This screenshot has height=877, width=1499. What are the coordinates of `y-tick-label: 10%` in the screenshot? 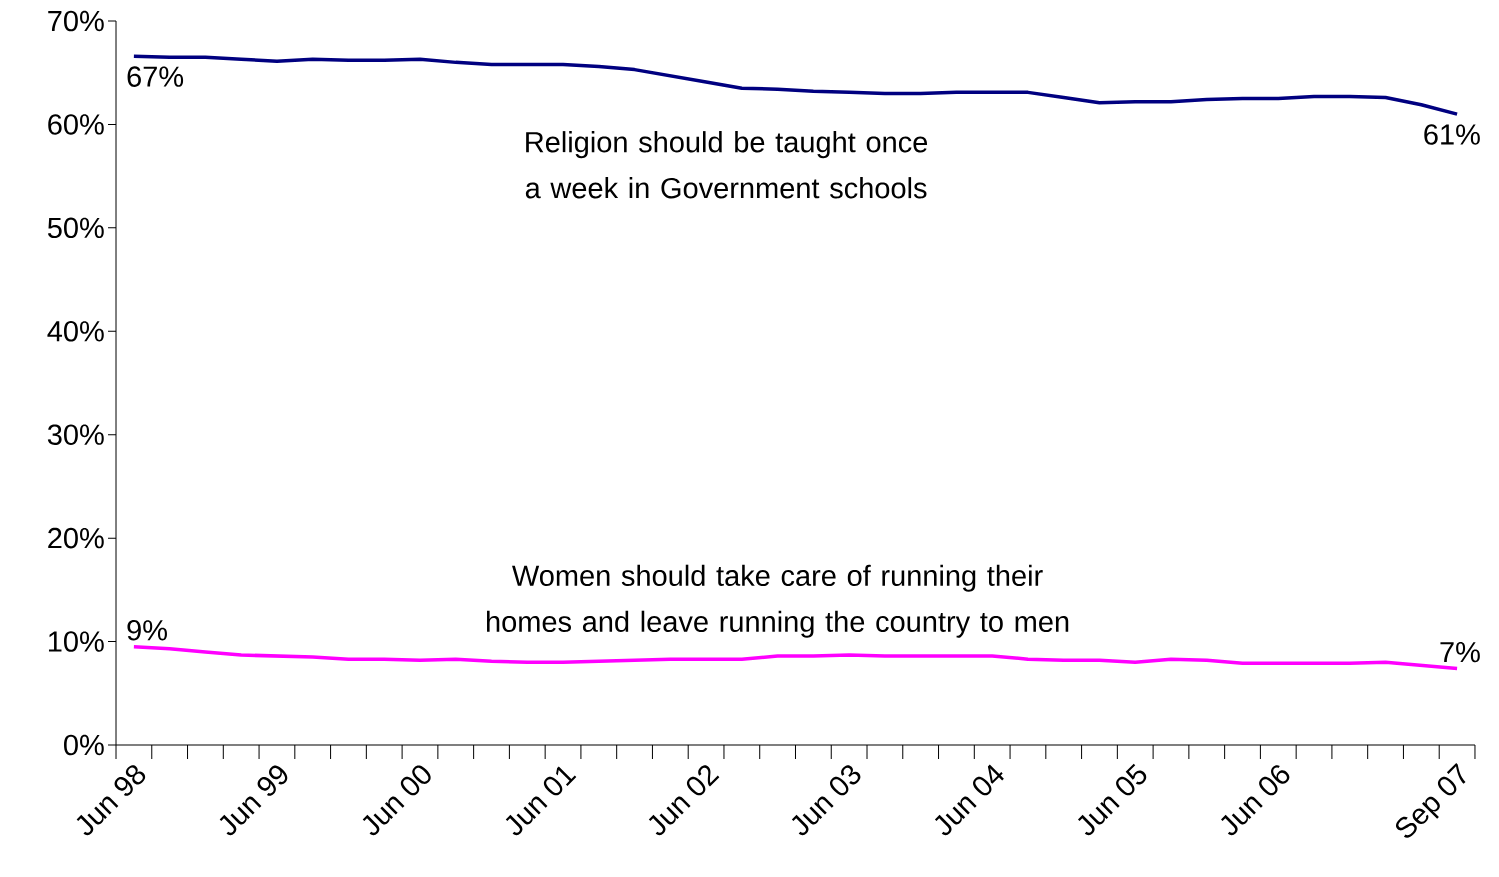 It's located at (76, 641).